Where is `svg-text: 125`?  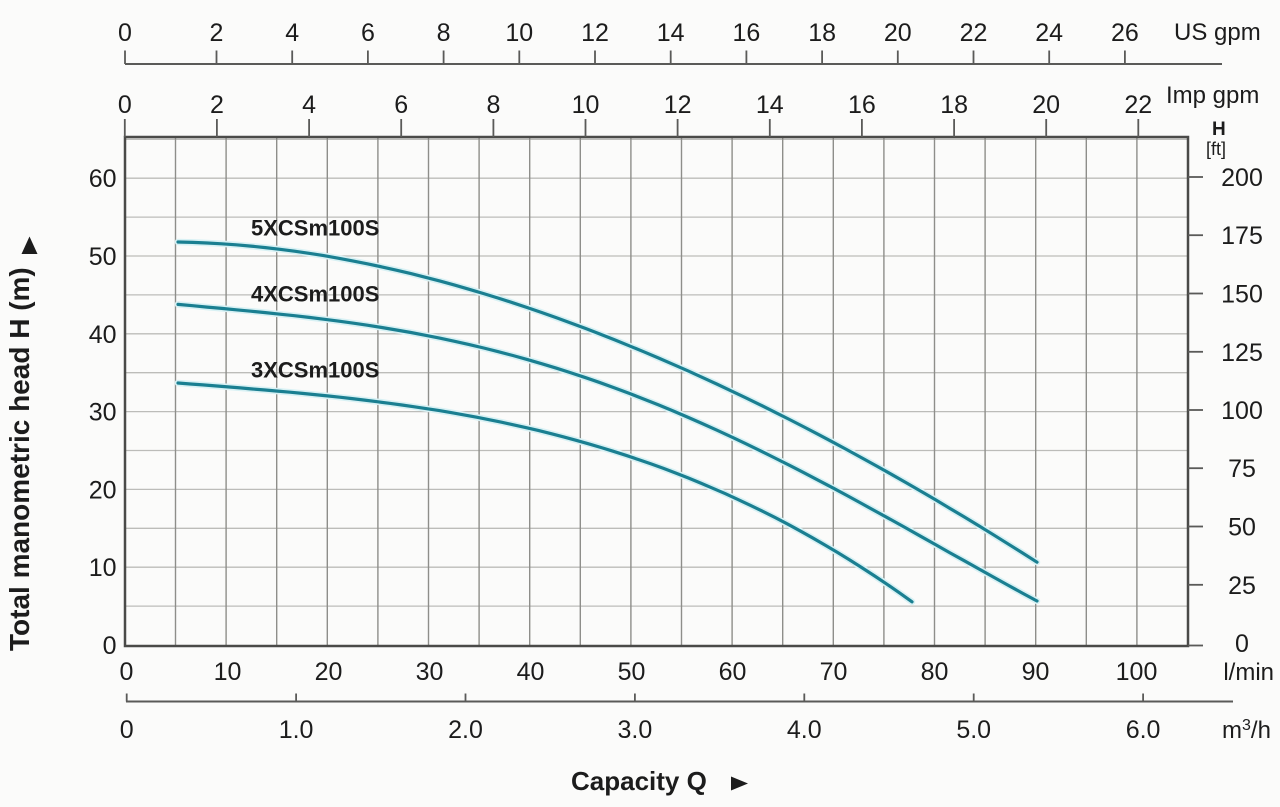
svg-text: 125 is located at coordinates (1242, 353).